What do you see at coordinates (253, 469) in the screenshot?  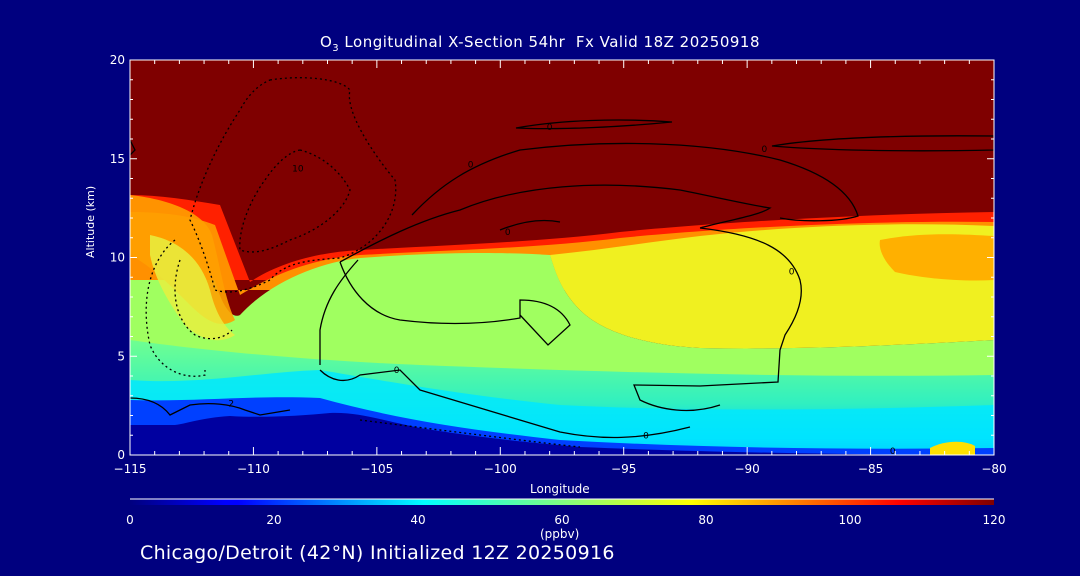 I see `x-tick-label: −110` at bounding box center [253, 469].